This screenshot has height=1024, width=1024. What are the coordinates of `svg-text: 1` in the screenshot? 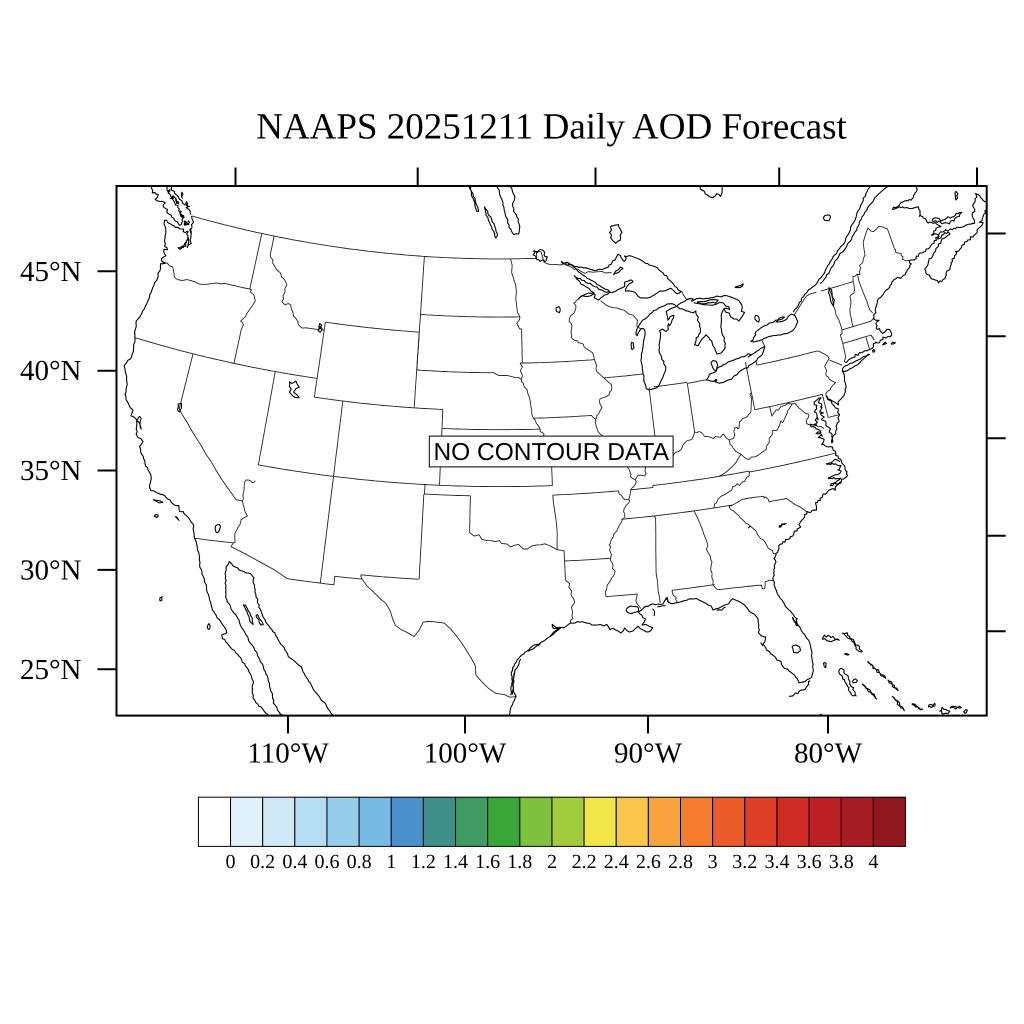 It's located at (391, 862).